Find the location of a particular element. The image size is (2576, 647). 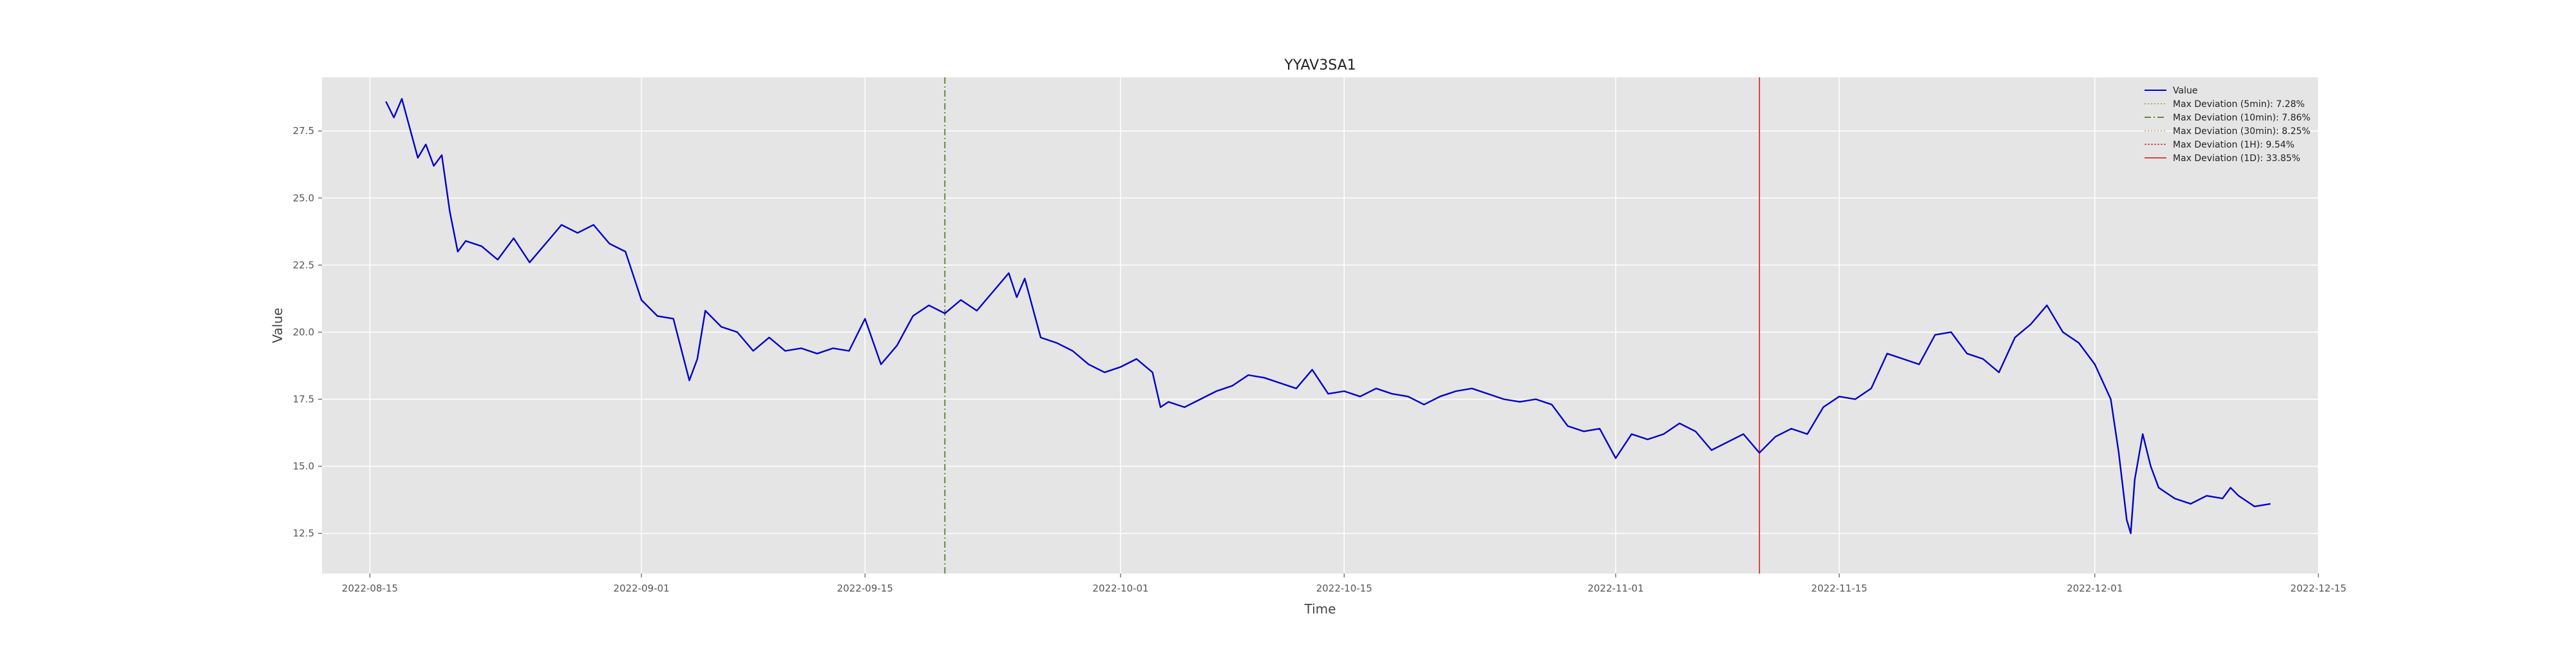

legend-label: Max Deviation (5min): 7.28% is located at coordinates (2239, 104).